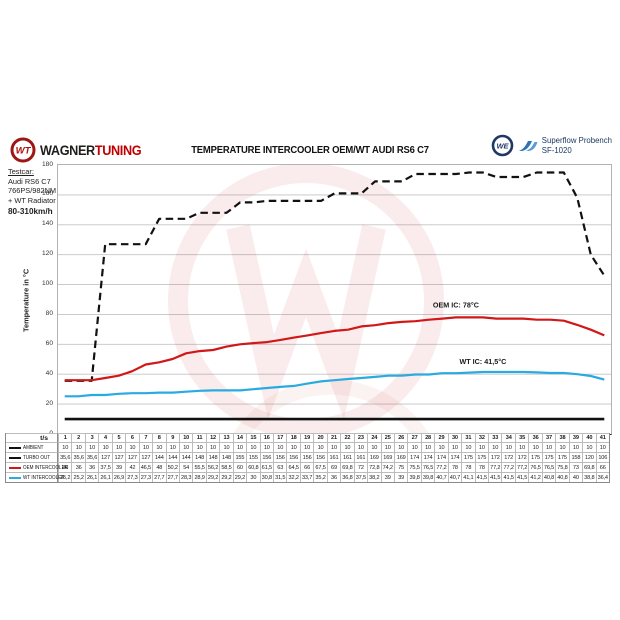  Describe the element at coordinates (575, 467) in the screenshot. I see `table-cell: 73` at that location.